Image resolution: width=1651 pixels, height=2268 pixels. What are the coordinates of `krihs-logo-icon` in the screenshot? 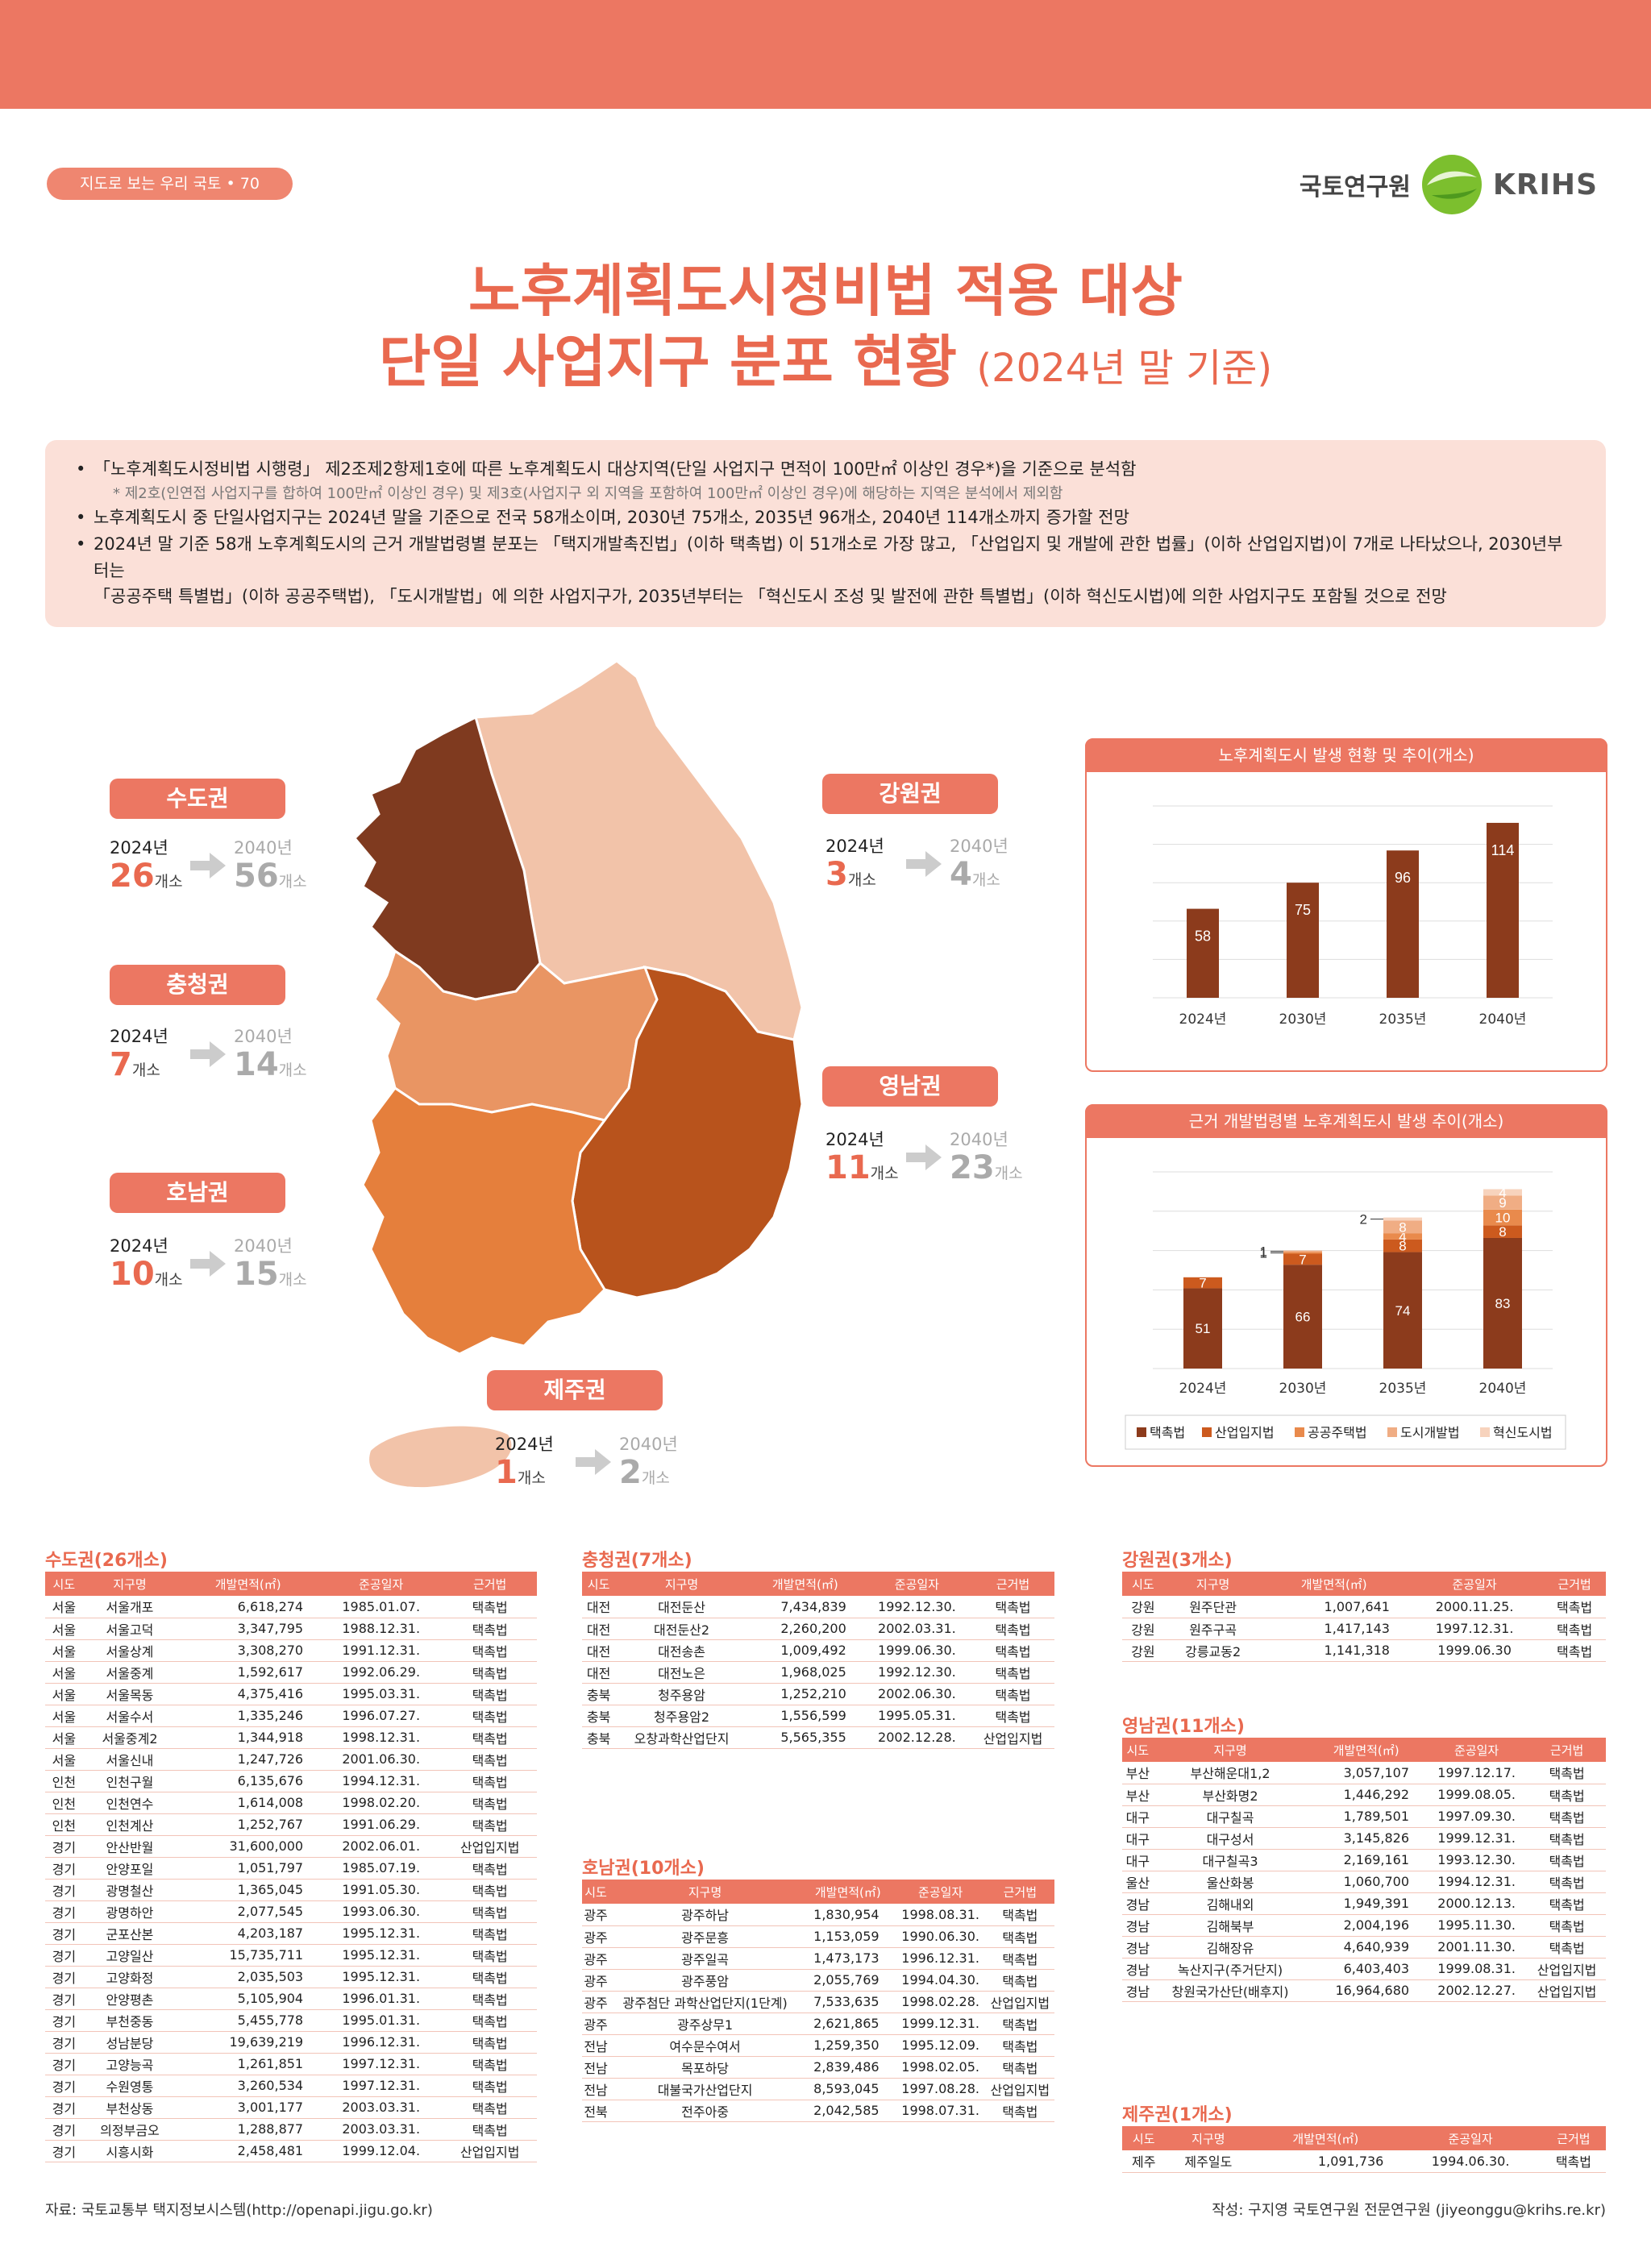 It's located at (1451, 184).